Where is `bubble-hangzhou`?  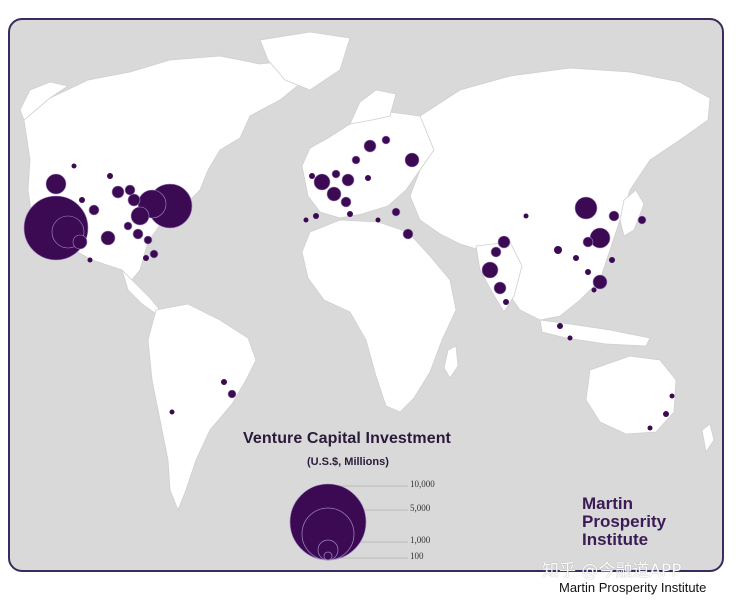 bubble-hangzhou is located at coordinates (588, 242).